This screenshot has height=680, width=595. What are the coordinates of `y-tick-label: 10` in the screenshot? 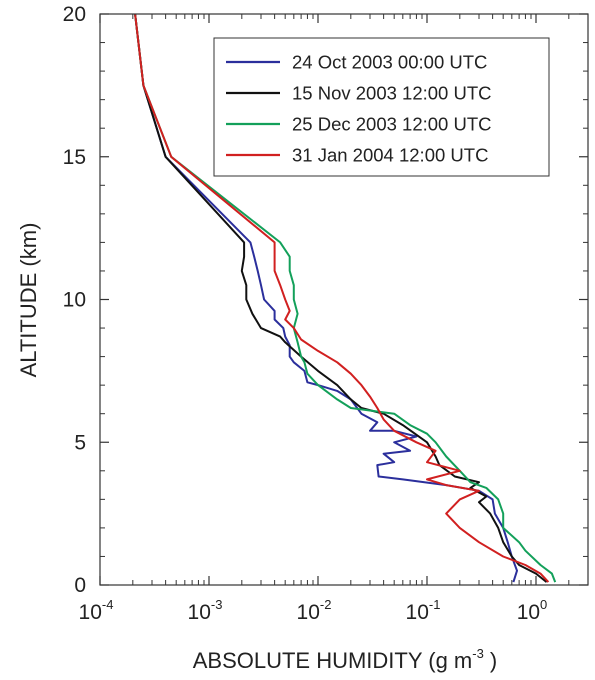 It's located at (74, 300).